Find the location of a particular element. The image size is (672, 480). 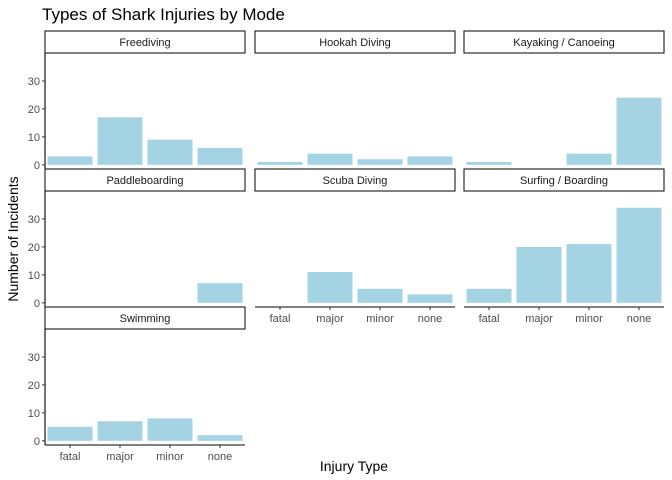

y-axis-title: Number of Incidents is located at coordinates (13, 238).